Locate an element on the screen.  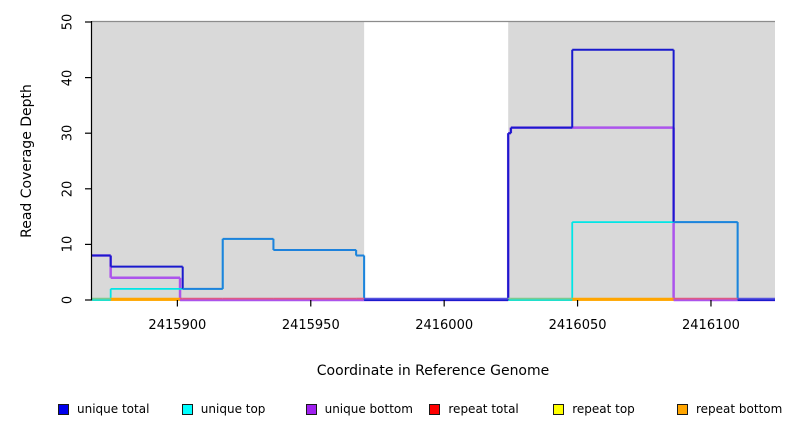
y-tick-label: 40 is located at coordinates (68, 77).